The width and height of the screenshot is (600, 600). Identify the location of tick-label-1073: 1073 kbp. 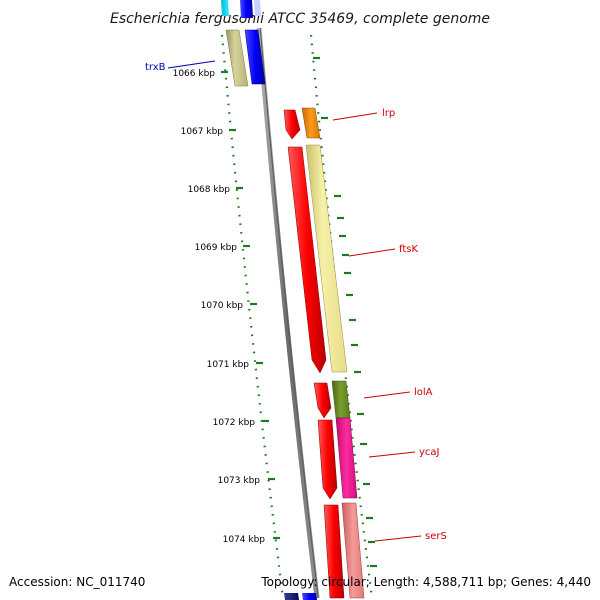
(239, 481).